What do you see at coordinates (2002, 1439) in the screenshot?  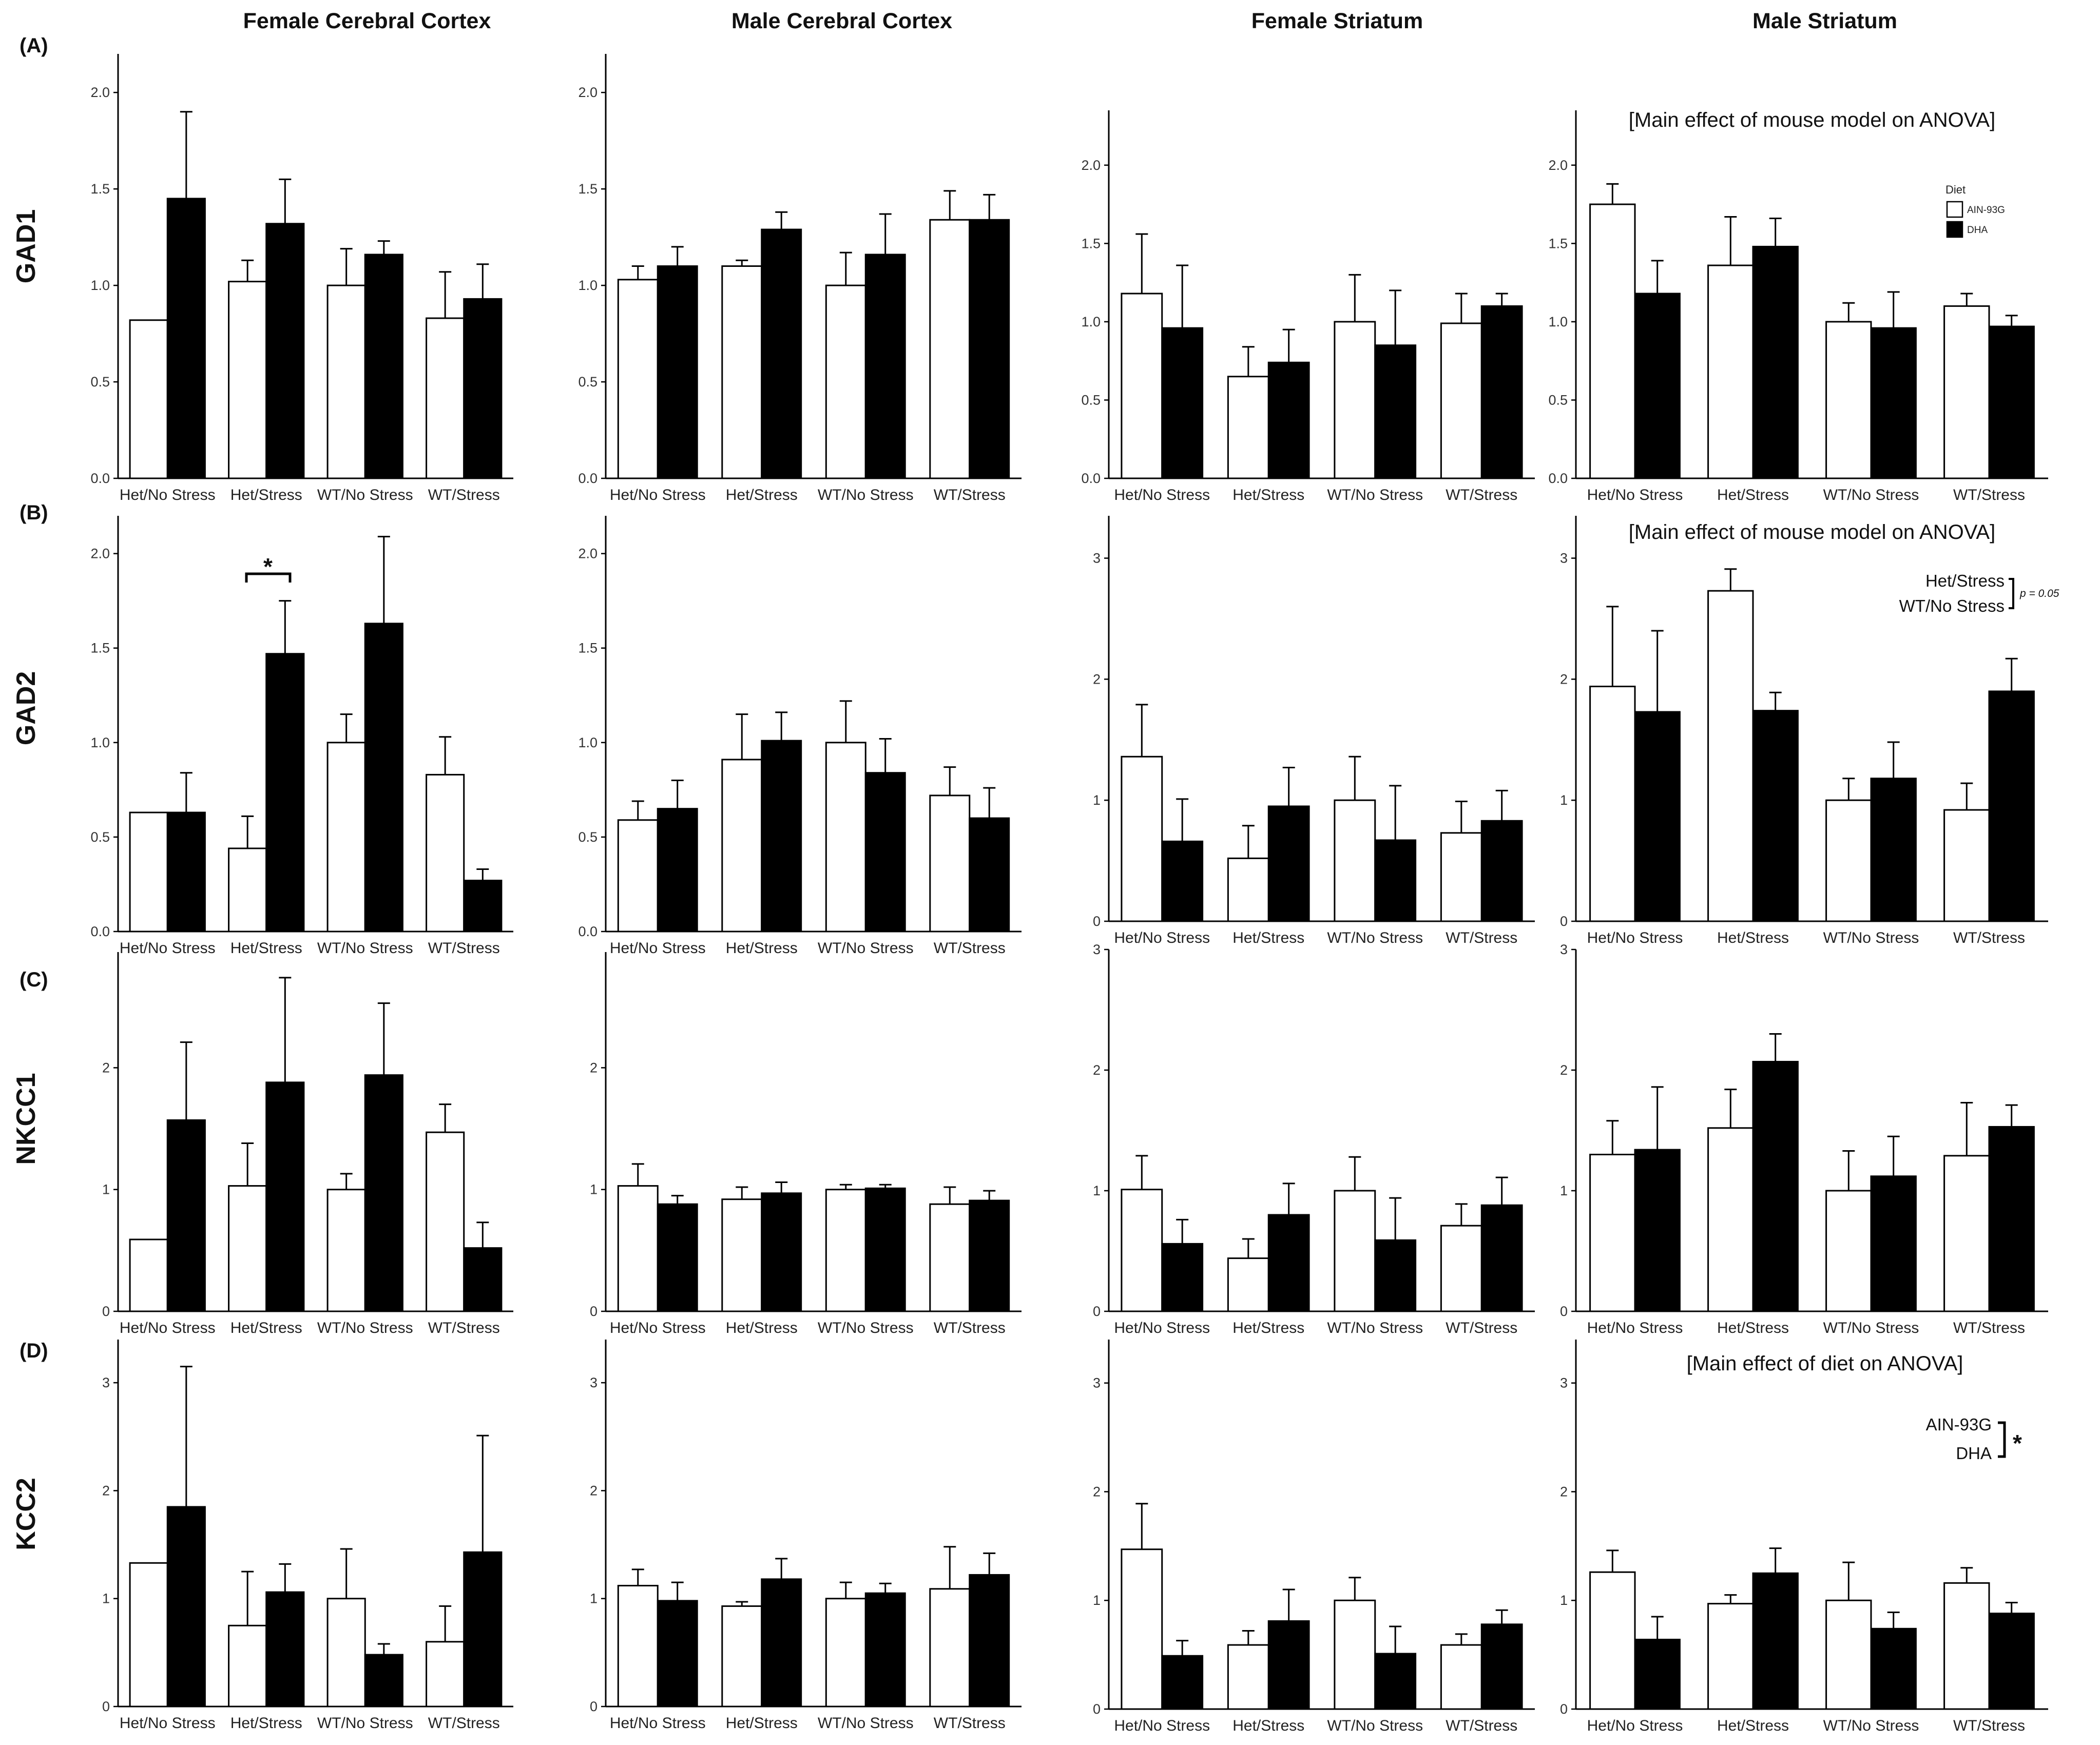 I see `annotation-kcc2-bracket` at bounding box center [2002, 1439].